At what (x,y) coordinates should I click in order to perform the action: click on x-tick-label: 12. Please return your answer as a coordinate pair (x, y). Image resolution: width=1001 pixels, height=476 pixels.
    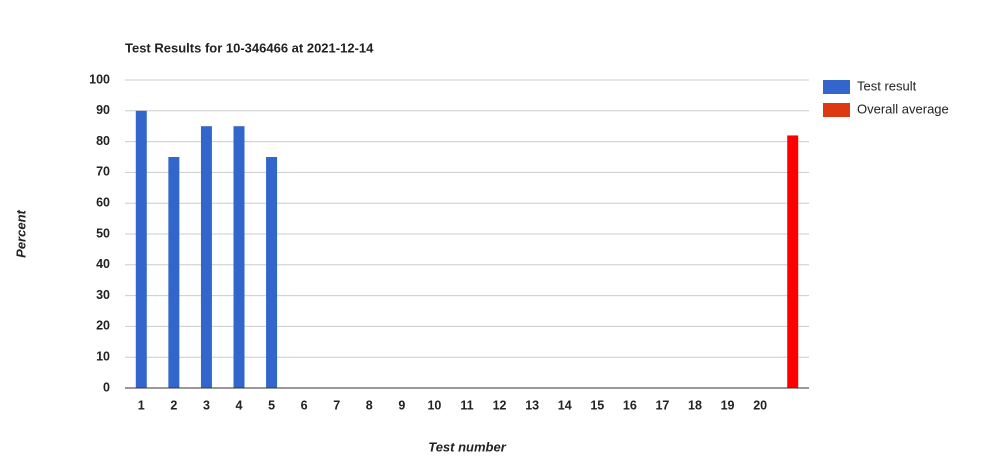
    Looking at the image, I should click on (500, 405).